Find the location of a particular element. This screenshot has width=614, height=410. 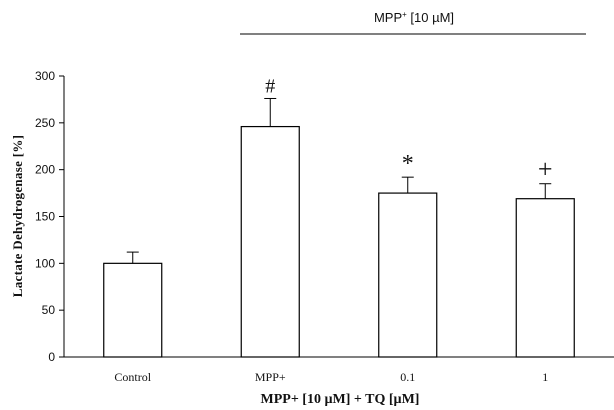

y-tick-label-5: 250 is located at coordinates (45, 123).